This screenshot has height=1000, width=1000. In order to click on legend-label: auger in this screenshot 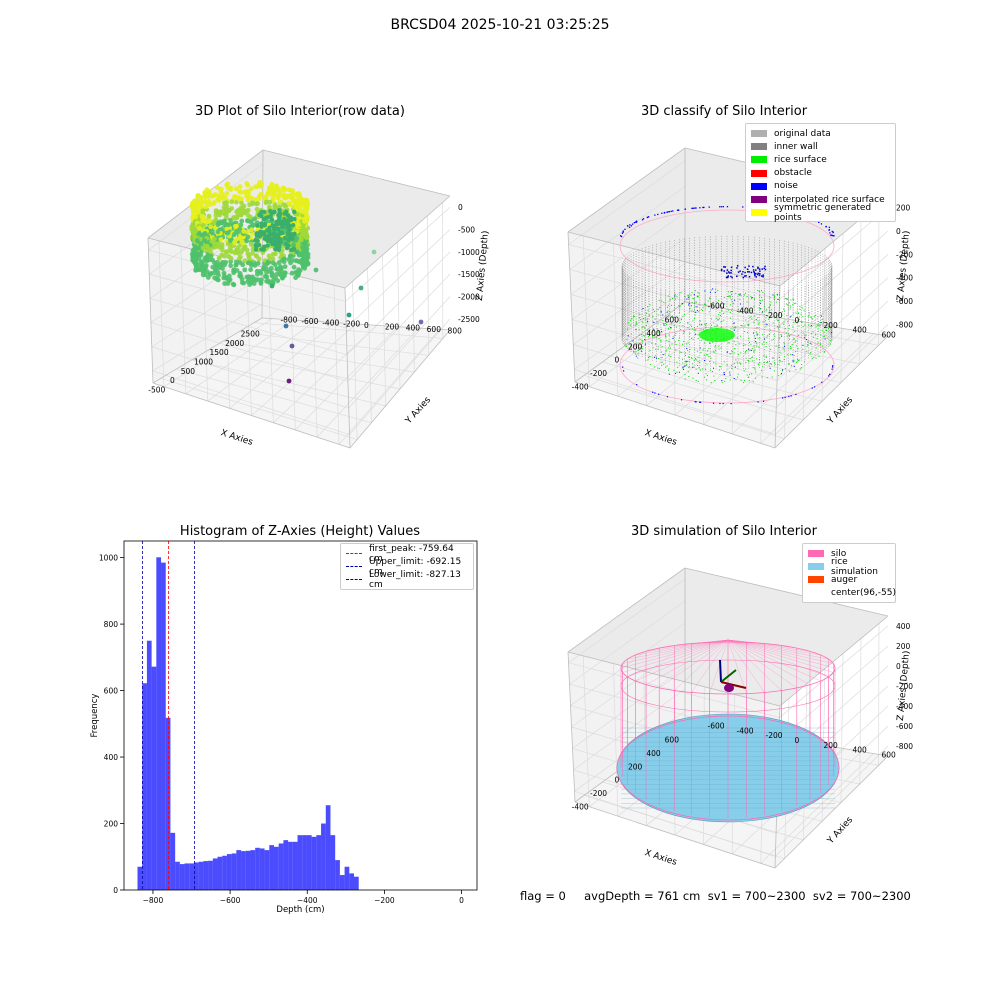, I will do `click(844, 579)`.